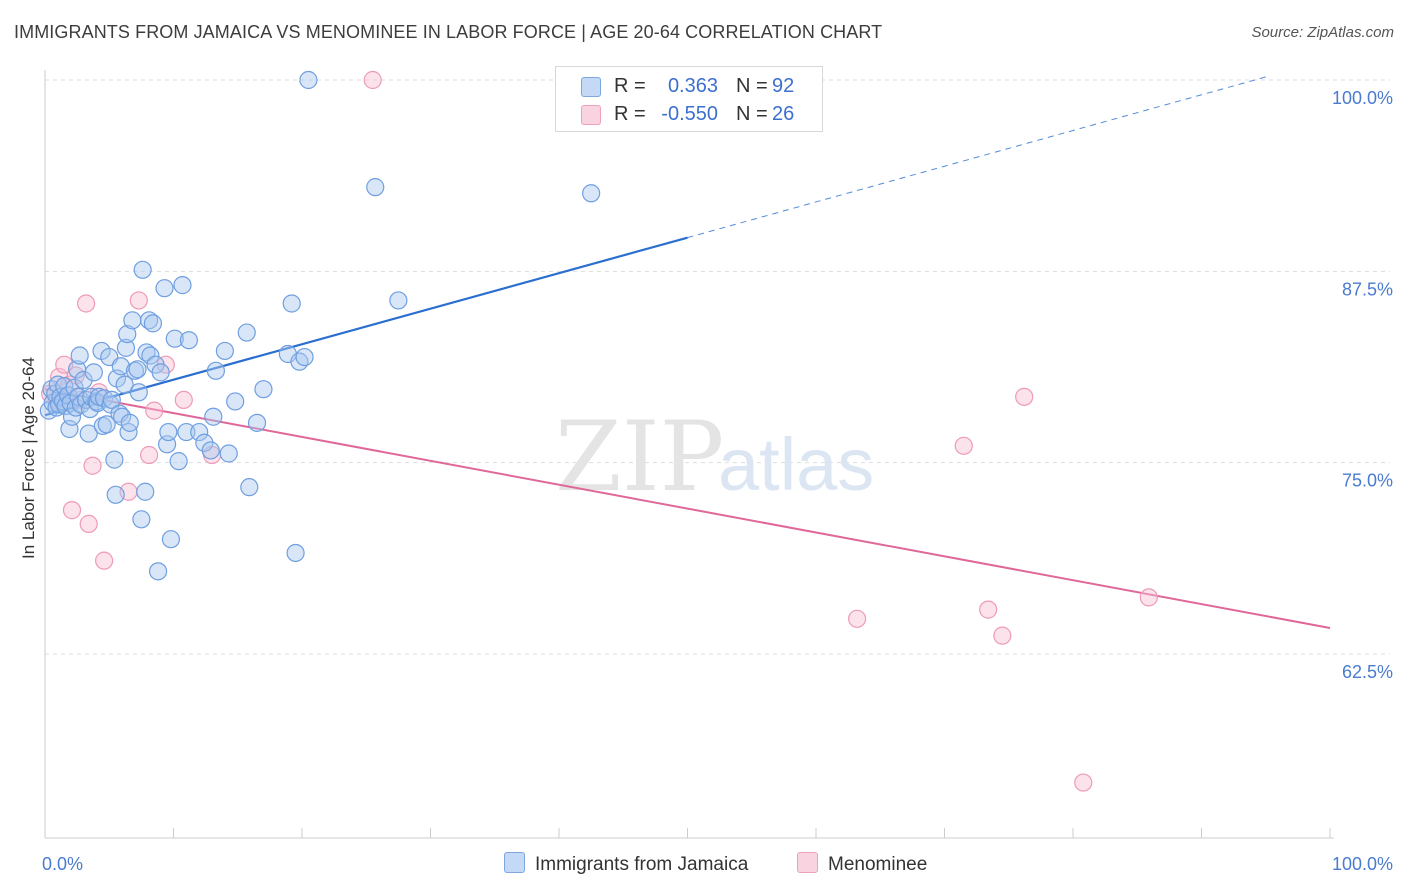 This screenshot has height=892, width=1406. Describe the element at coordinates (878, 864) in the screenshot. I see `bottom-legend-label: Menominee` at that location.